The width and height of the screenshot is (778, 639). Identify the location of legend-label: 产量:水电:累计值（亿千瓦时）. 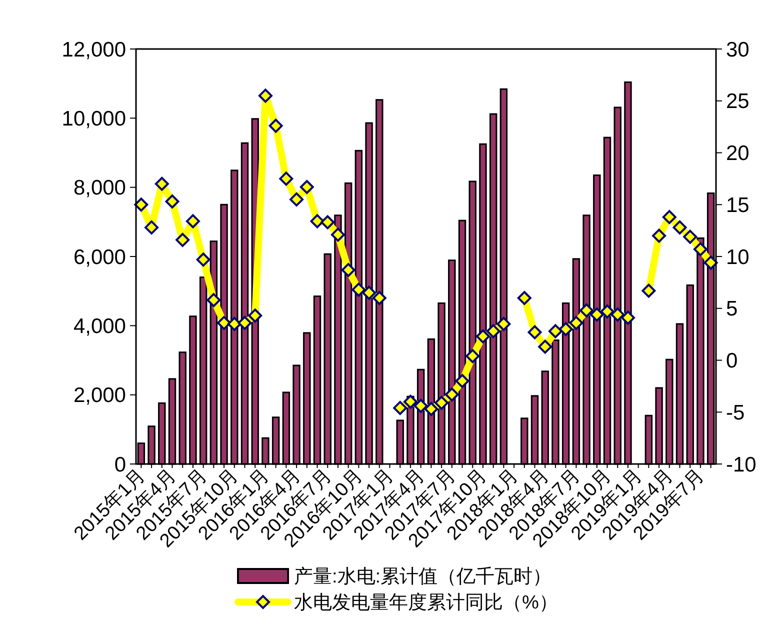
(423, 577).